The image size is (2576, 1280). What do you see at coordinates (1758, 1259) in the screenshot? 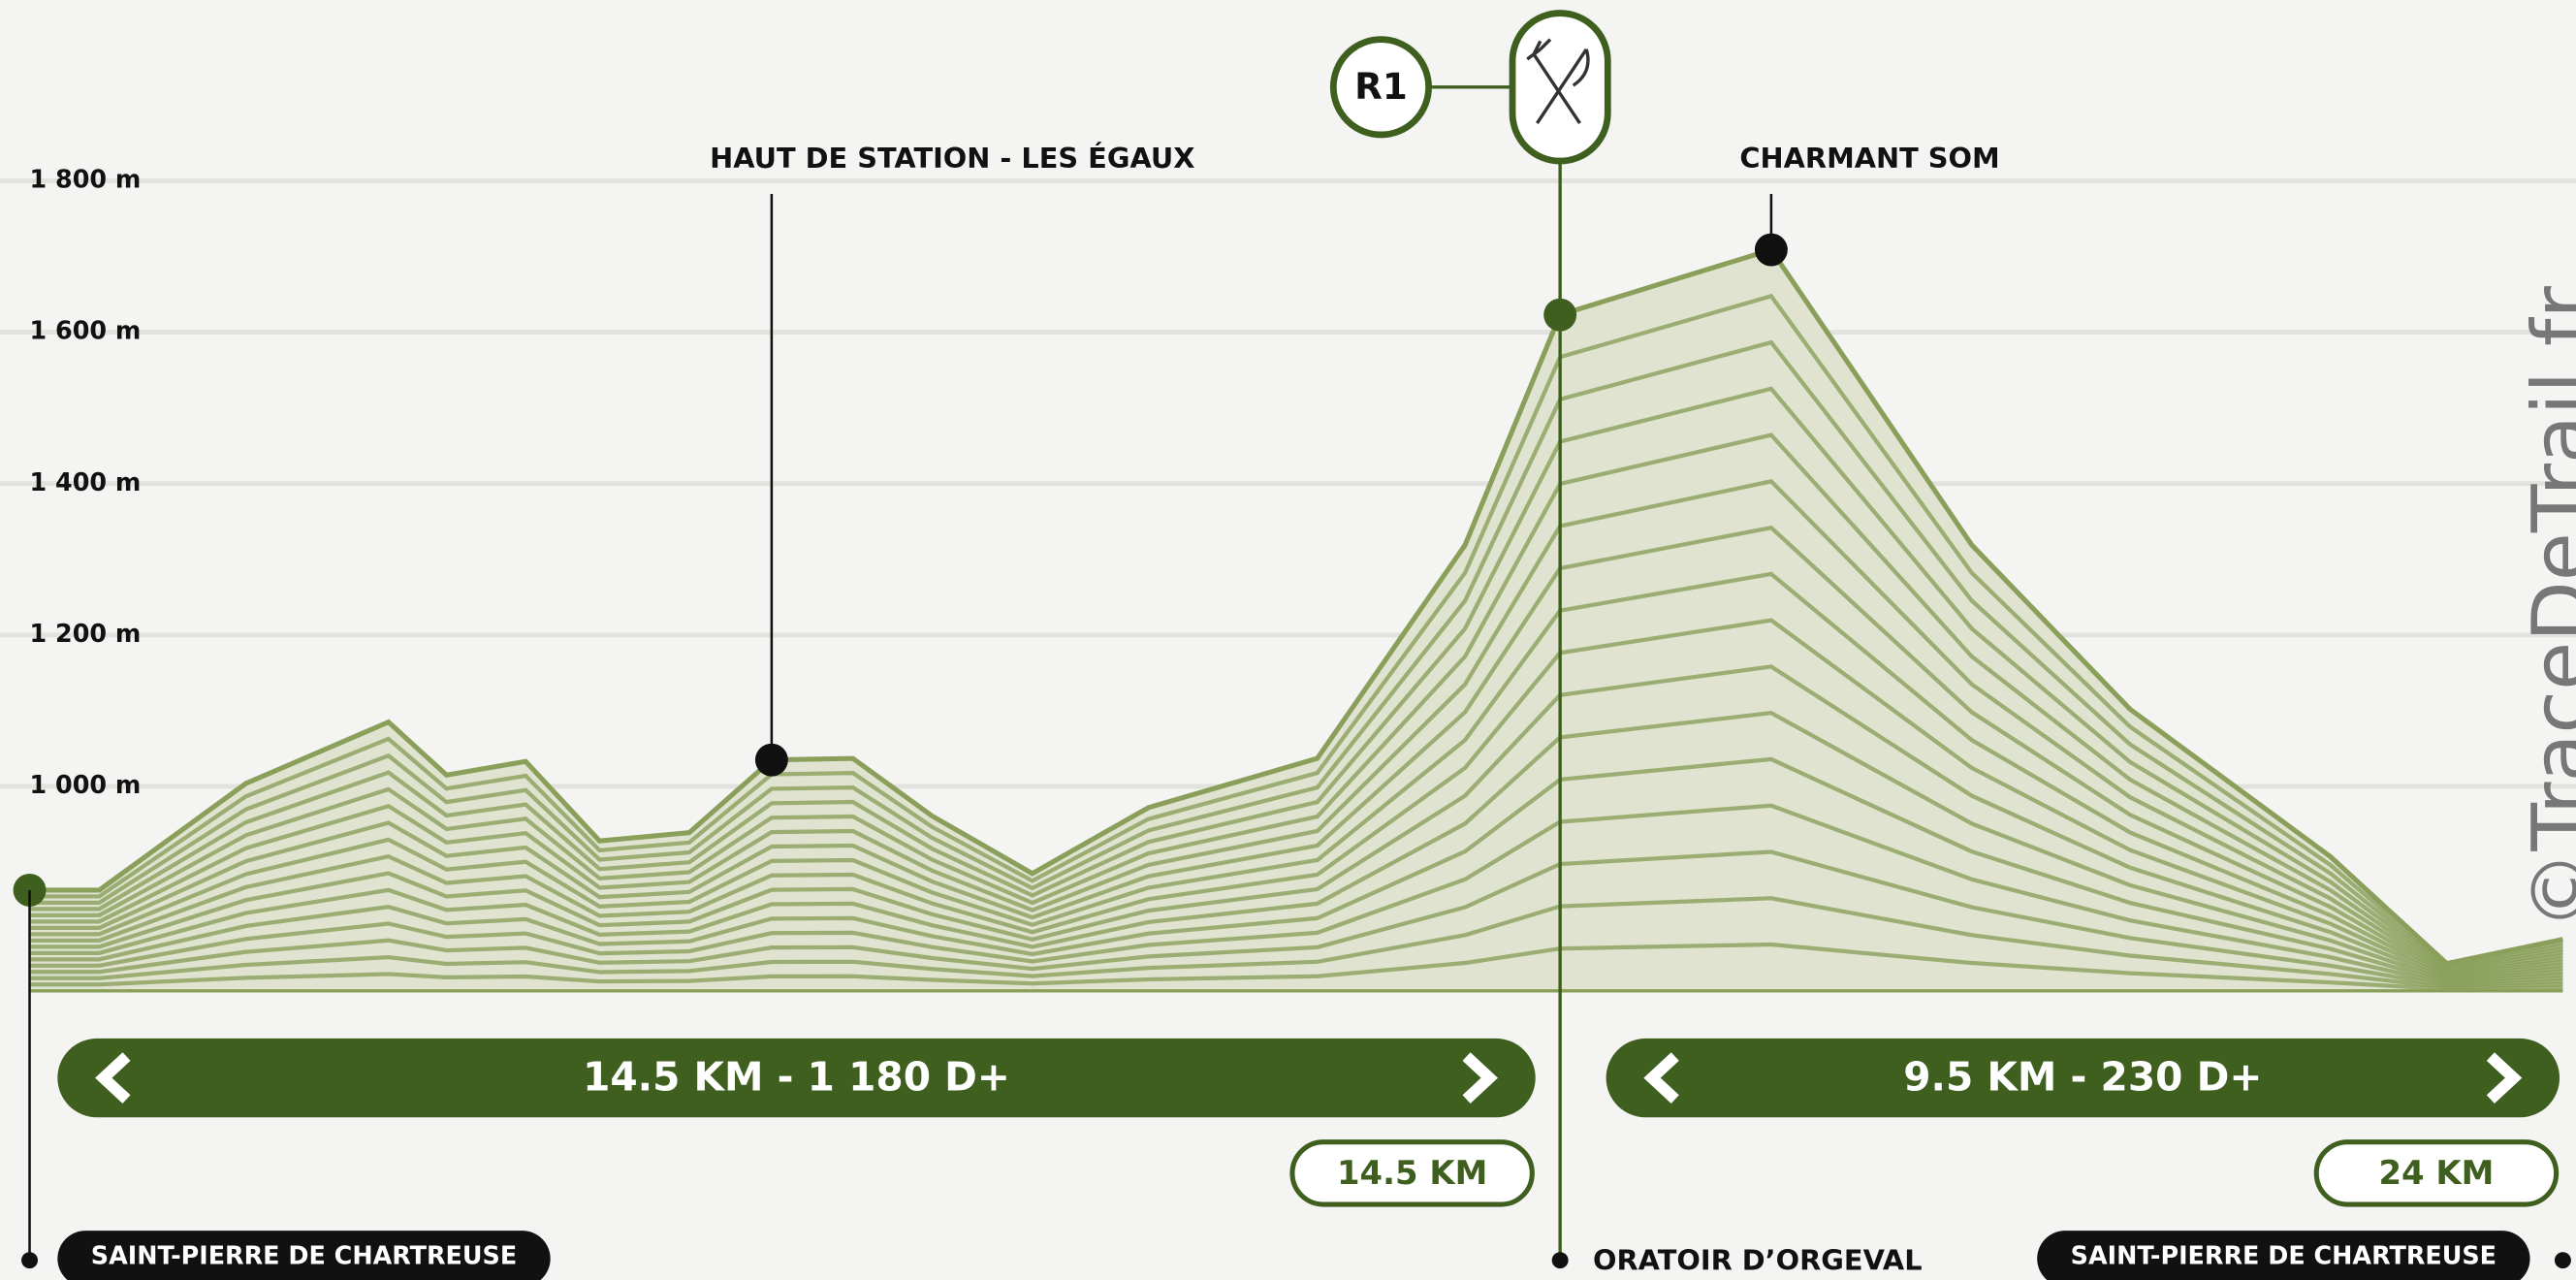
I see `place-label: ORATOIR D’ORGEVAL` at bounding box center [1758, 1259].